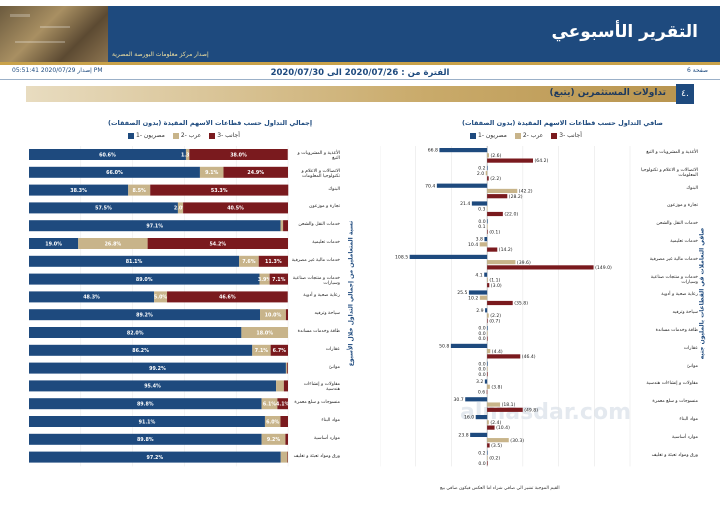  What do you see at coordinates (227, 298) in the screenshot?
I see `bar-percent-label: 46.6%` at bounding box center [227, 298].